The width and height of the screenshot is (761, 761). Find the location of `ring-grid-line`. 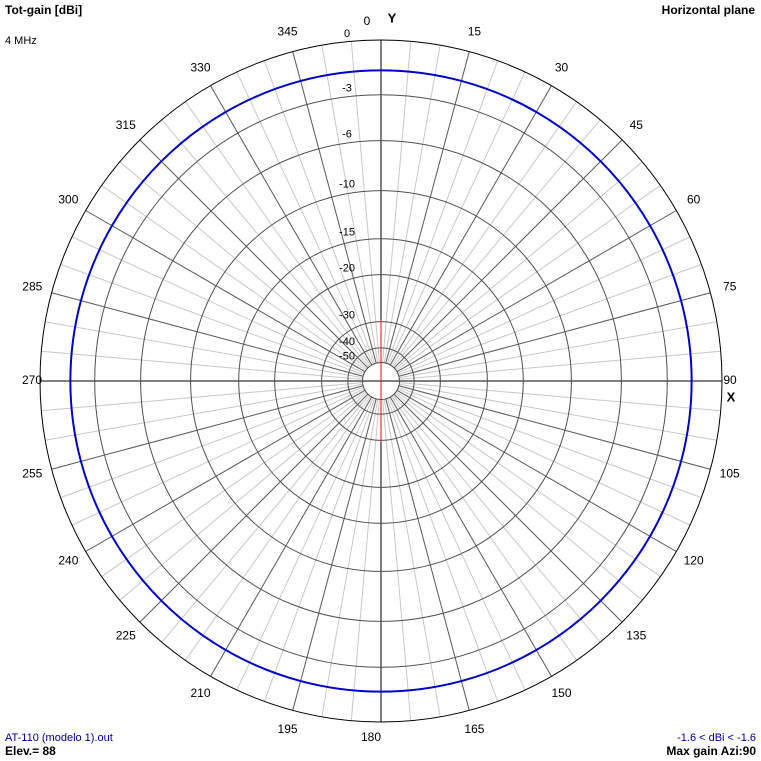

ring-grid-line is located at coordinates (381, 381).